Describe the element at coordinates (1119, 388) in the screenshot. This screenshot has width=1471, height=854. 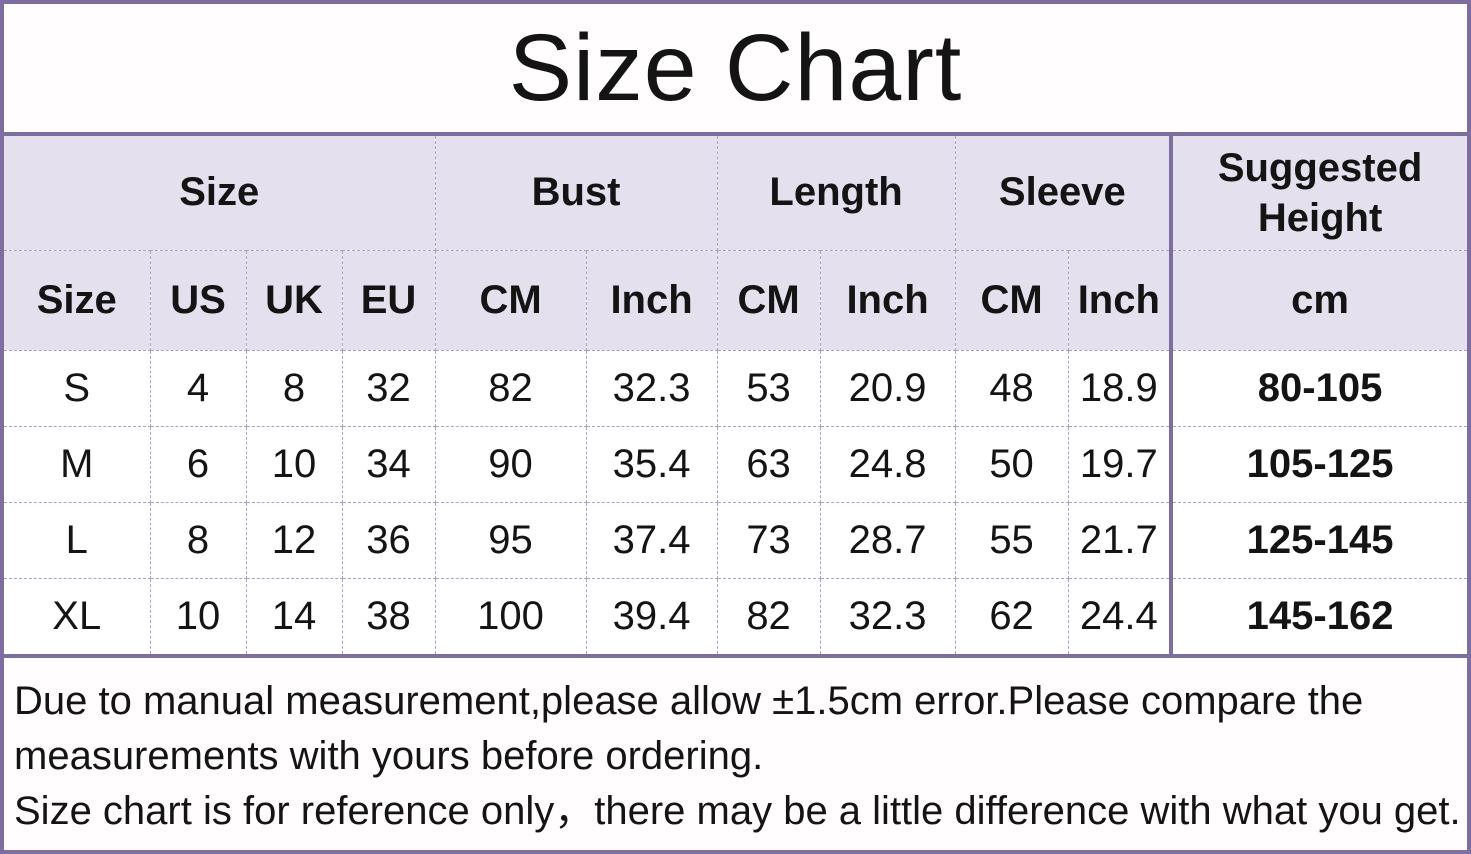
I see `cell-sleeve-inch: 18.9` at that location.